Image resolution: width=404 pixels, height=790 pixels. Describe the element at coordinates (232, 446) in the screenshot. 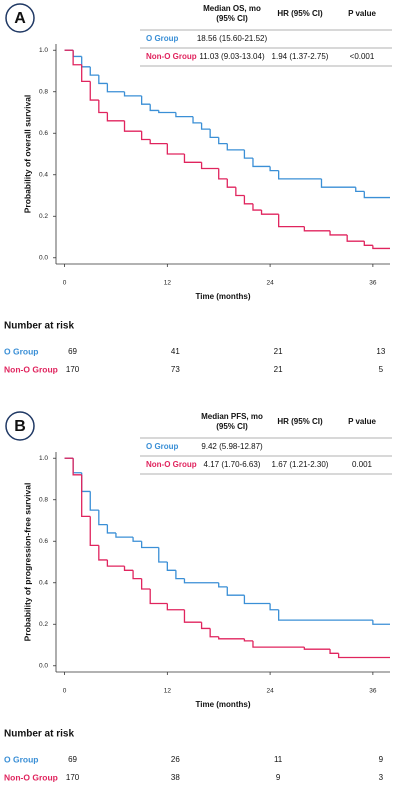

I see `table-cell: 9.42 (5.98-12.87)` at that location.